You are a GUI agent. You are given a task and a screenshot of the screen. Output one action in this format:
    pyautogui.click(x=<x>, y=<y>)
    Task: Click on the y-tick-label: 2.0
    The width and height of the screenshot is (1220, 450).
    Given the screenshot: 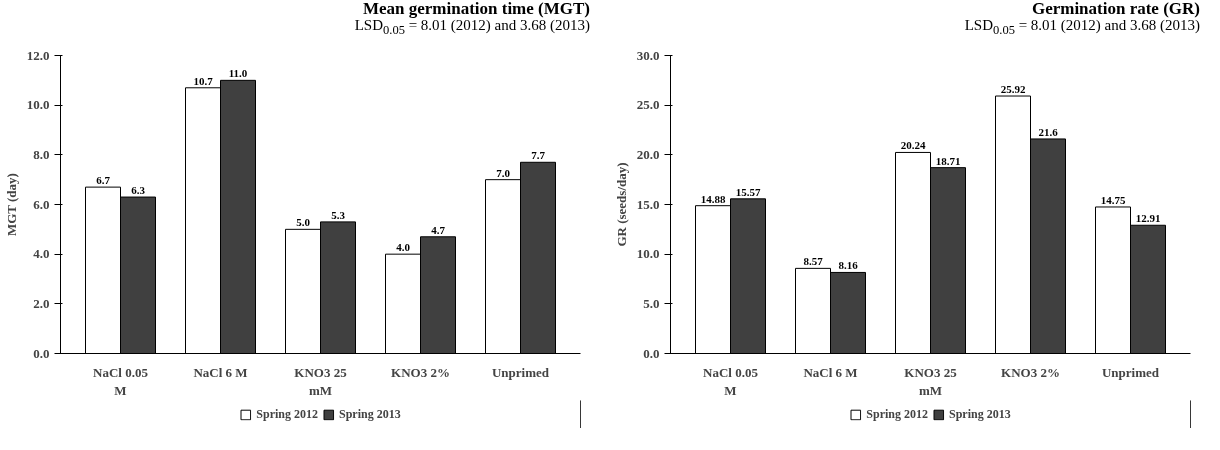 What is the action you would take?
    pyautogui.click(x=41, y=303)
    